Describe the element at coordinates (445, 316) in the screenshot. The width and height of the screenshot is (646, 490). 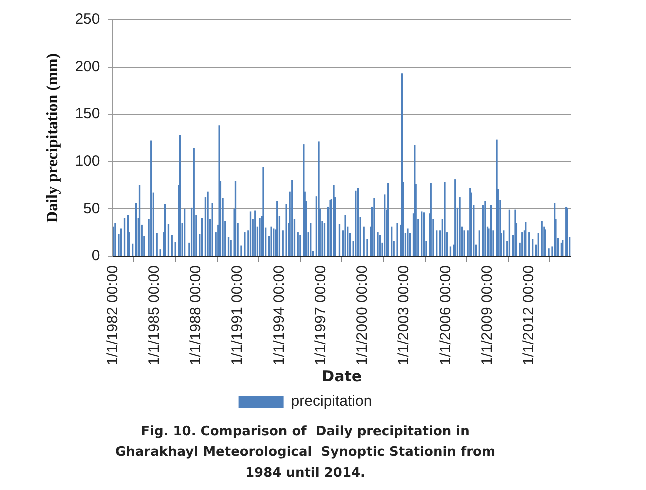
I see `x-tick-label: 1/1/2006 00:00` at that location.